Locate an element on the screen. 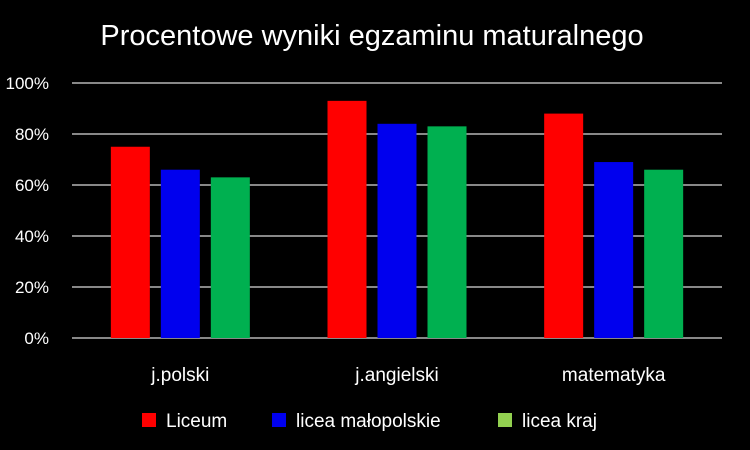  legend-label: licea małopolskie is located at coordinates (368, 421).